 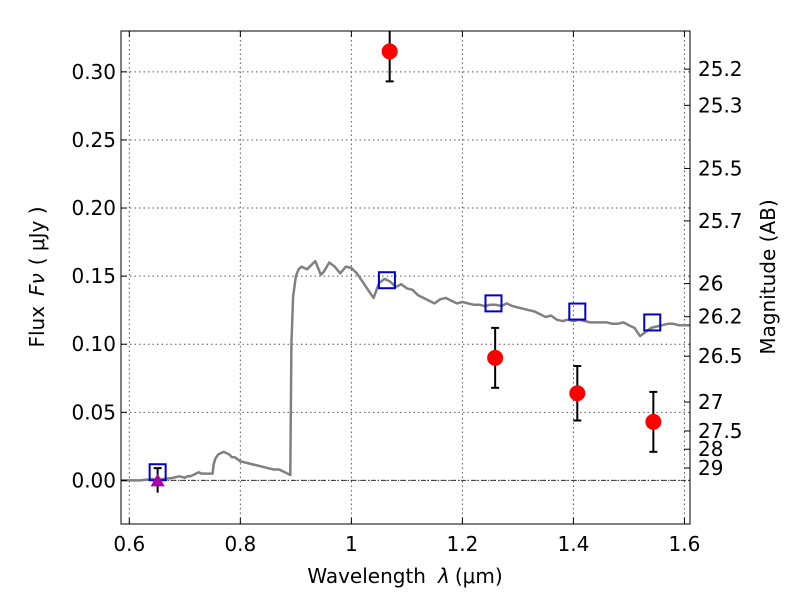 I want to click on y-axis-label: FluxFν( μJy ), so click(x=37, y=276).